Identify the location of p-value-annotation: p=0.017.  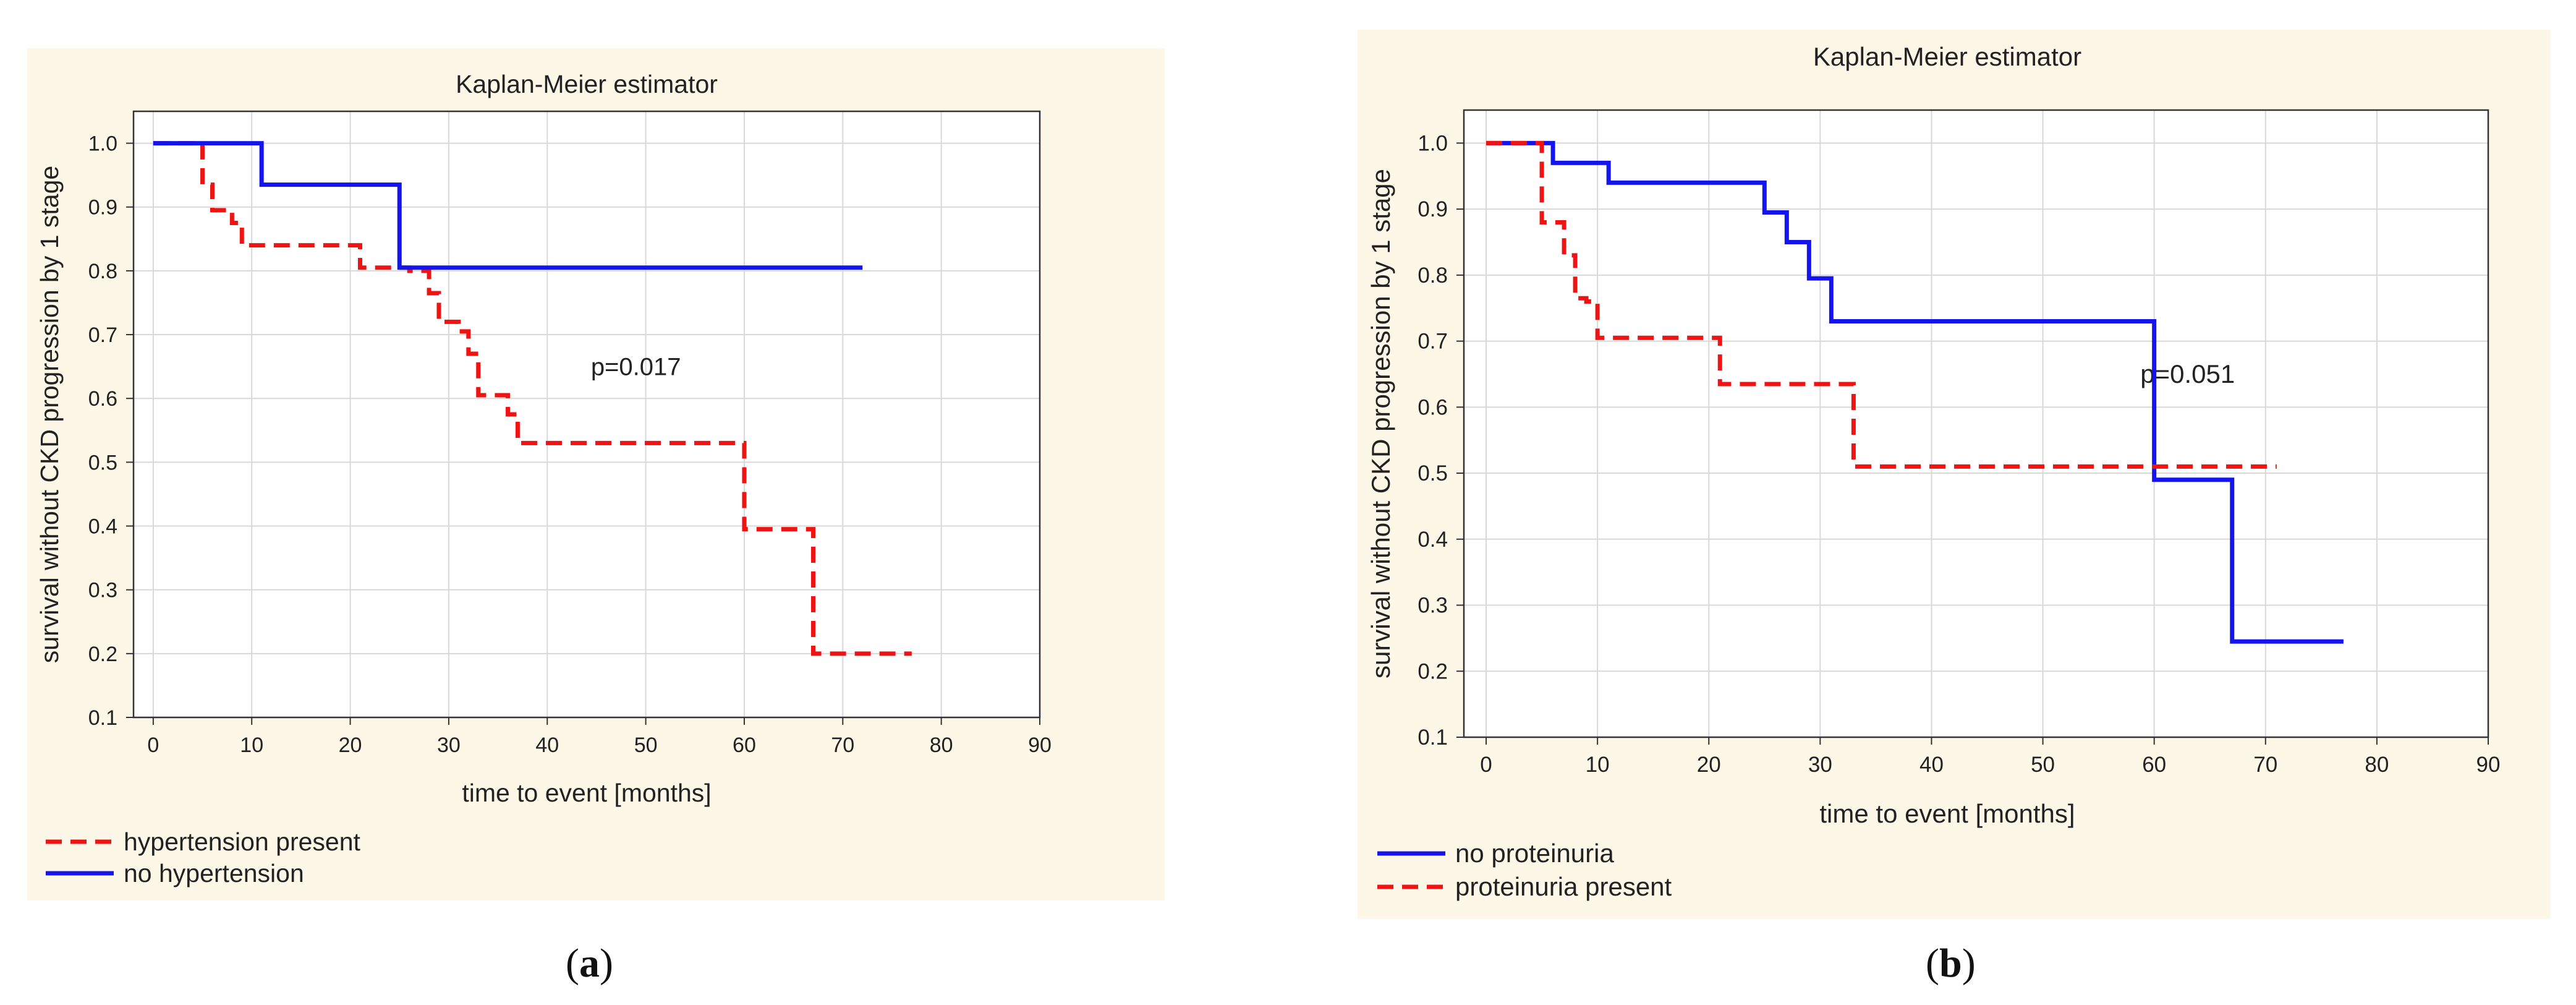
(636, 368).